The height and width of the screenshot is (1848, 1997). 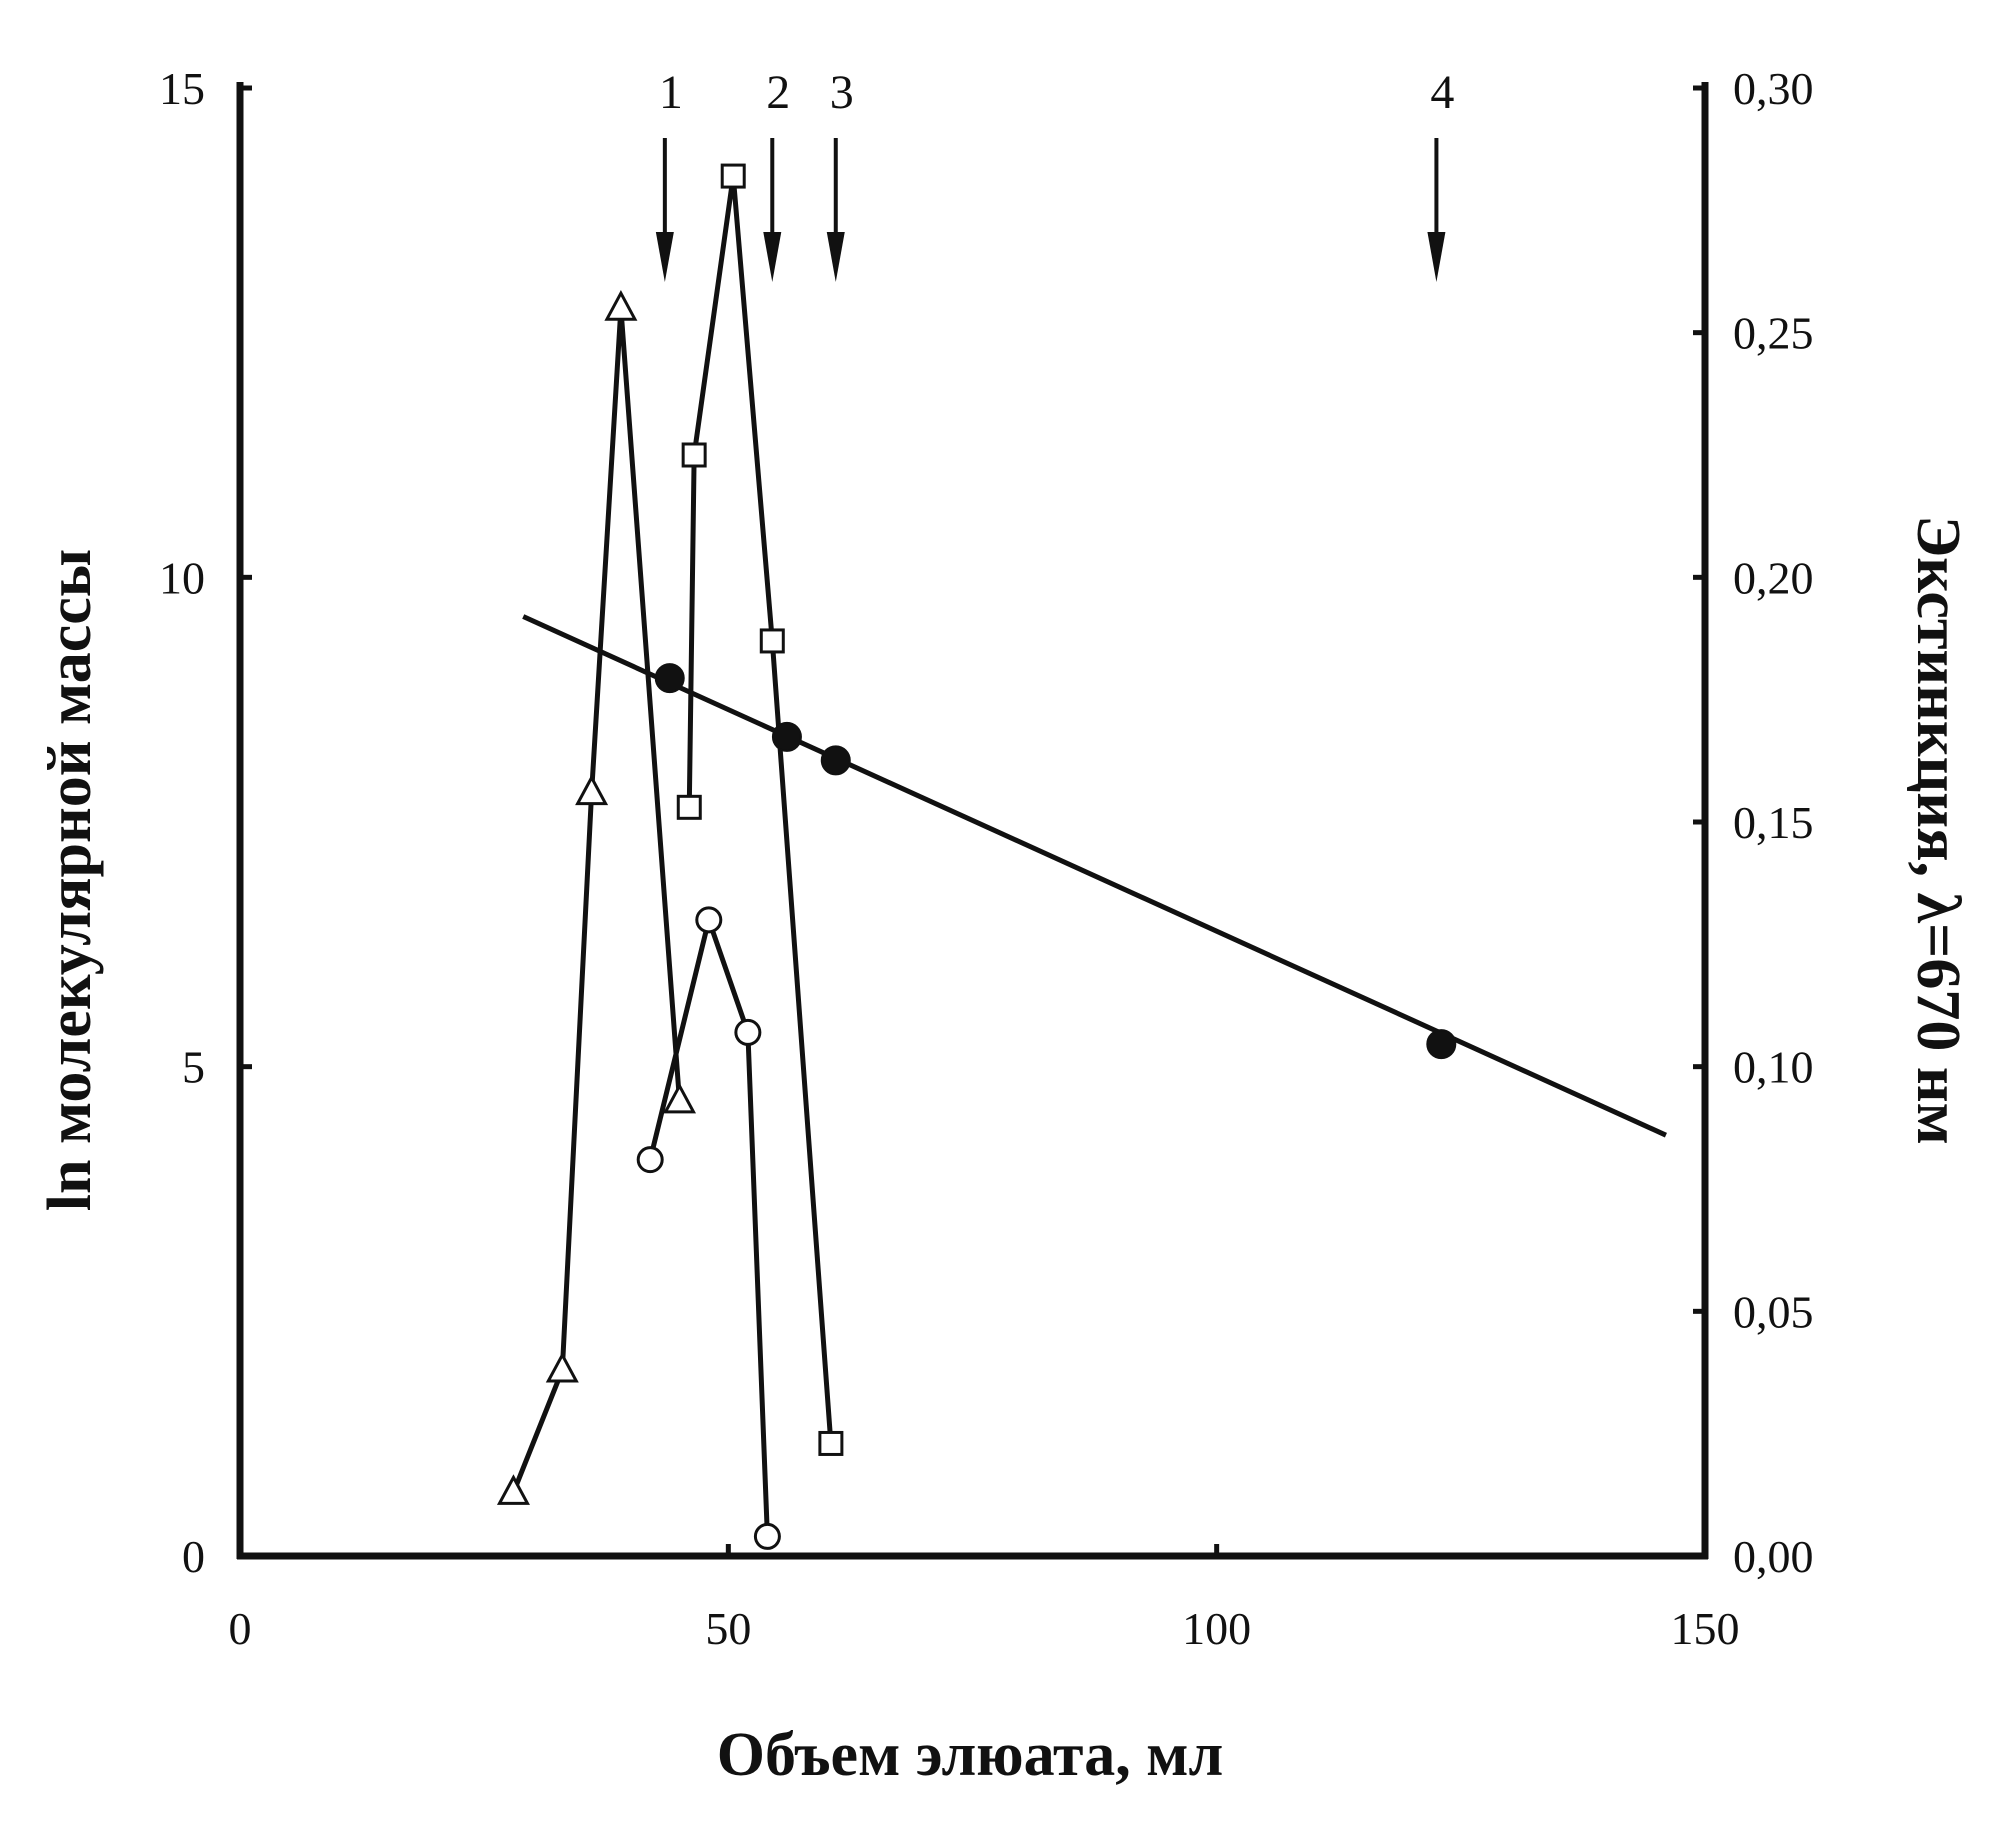 I want to click on y2-tick-label: 0,25, so click(x=1773, y=333).